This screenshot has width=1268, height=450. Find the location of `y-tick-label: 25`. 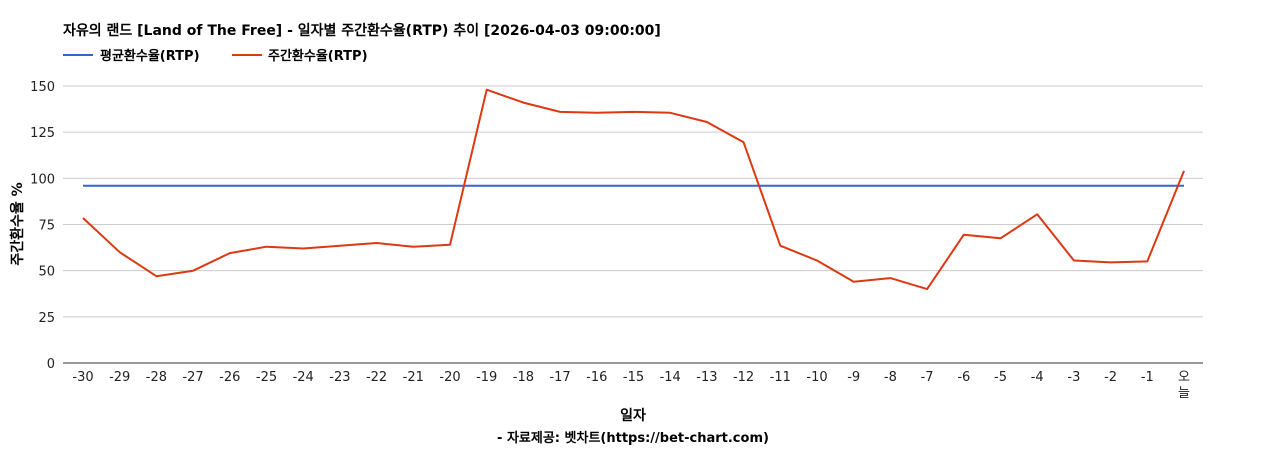

y-tick-label: 25 is located at coordinates (46, 318).